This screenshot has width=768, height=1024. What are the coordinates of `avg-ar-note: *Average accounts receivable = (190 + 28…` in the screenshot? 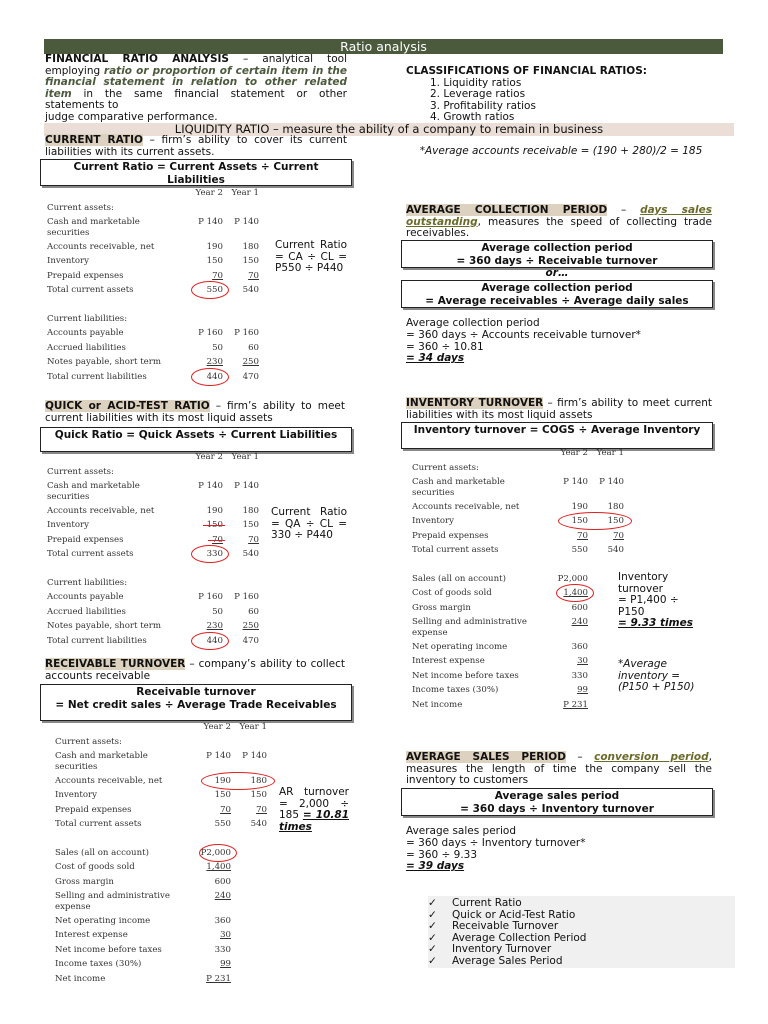 It's located at (561, 151).